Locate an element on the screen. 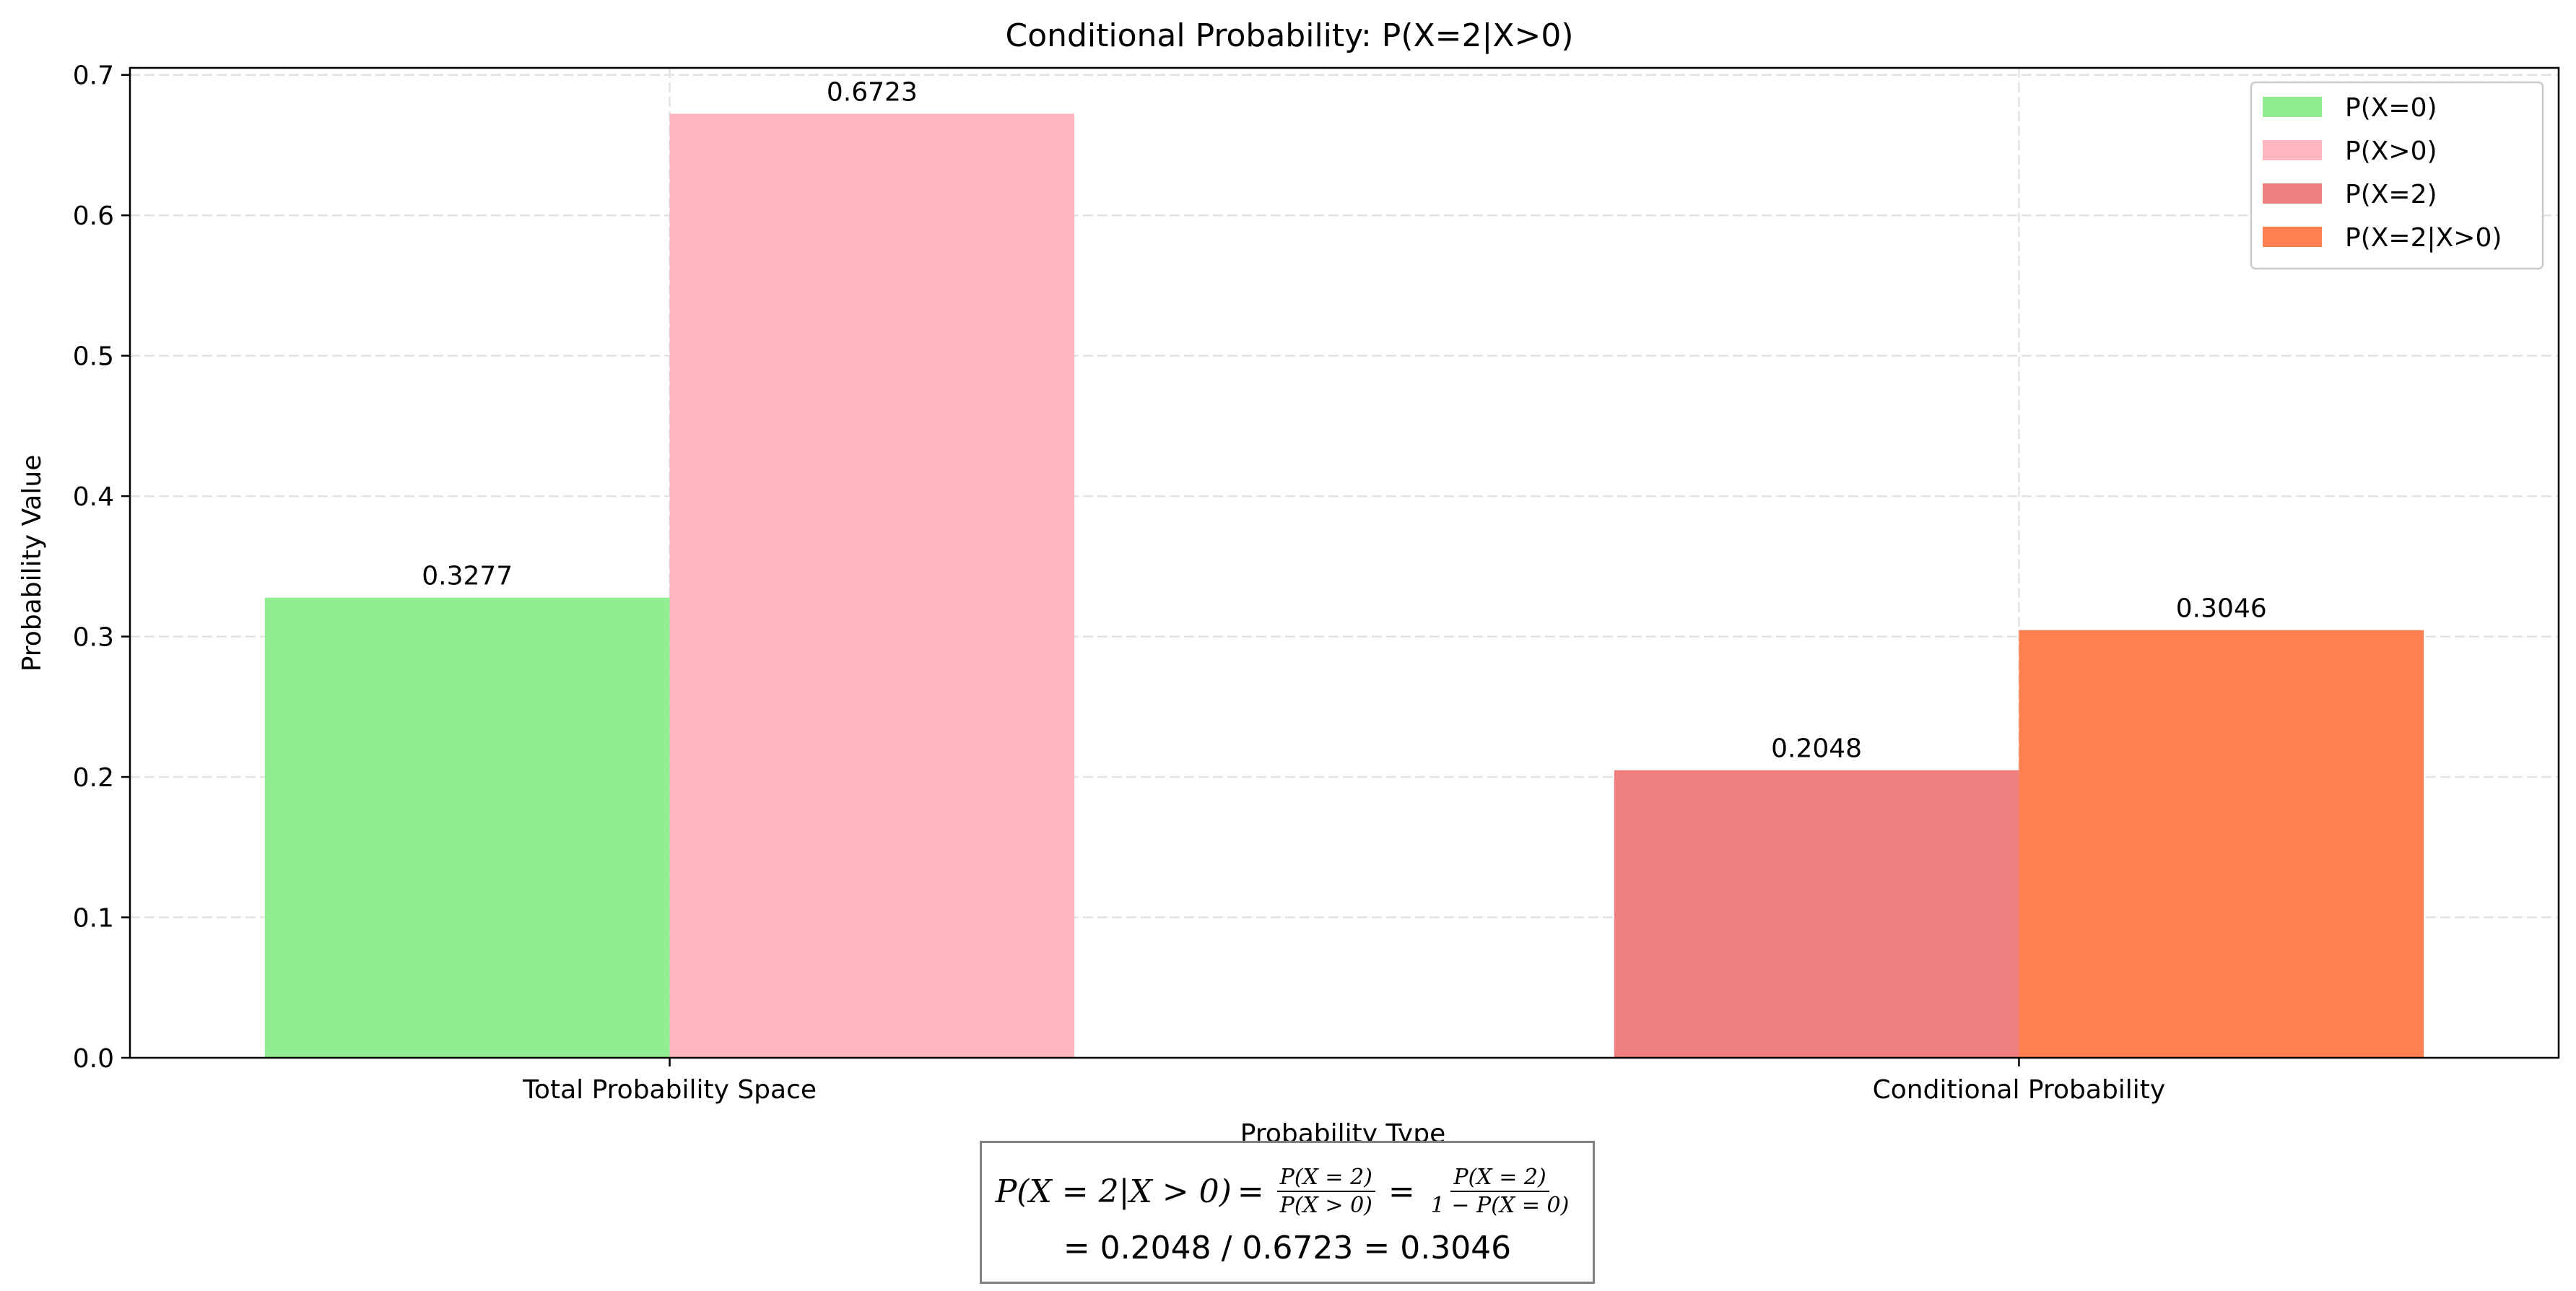 This screenshot has height=1291, width=2576. bar-value-label: 0.6723 is located at coordinates (872, 93).